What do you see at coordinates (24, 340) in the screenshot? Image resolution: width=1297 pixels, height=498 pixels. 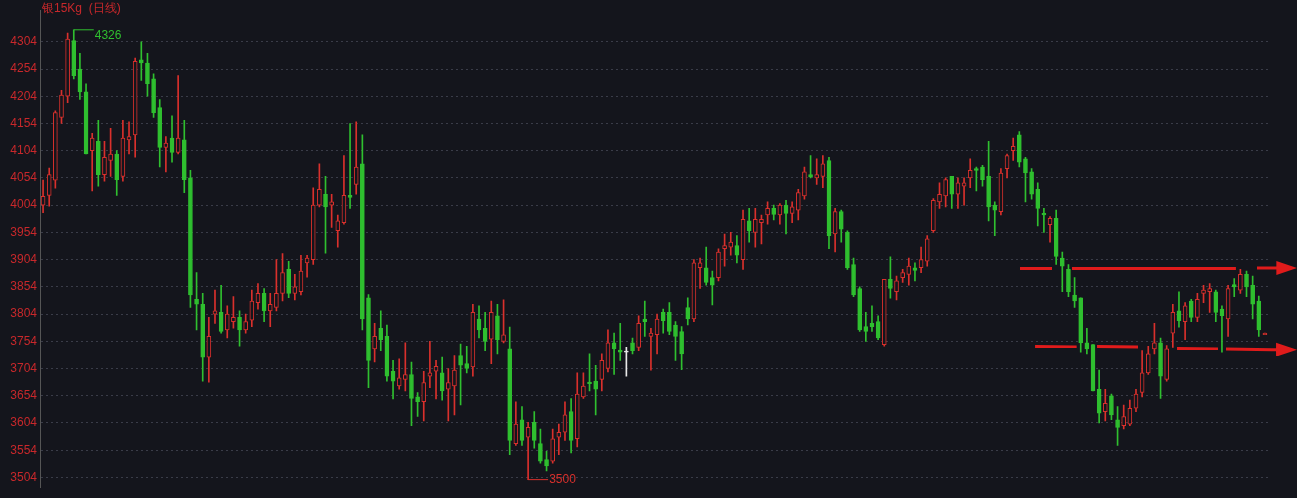 I see `y-tick-label: 3754` at bounding box center [24, 340].